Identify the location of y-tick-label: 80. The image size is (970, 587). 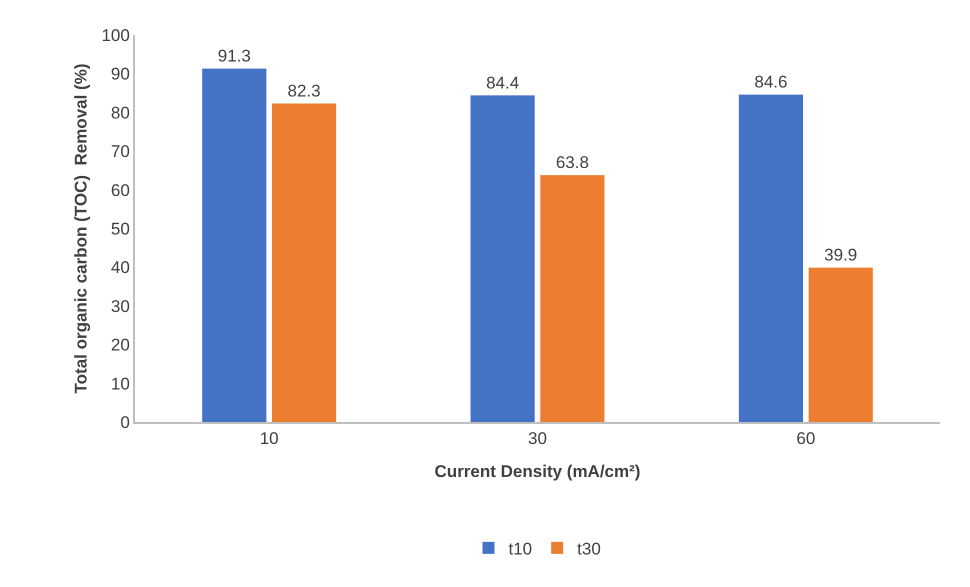
(120, 112).